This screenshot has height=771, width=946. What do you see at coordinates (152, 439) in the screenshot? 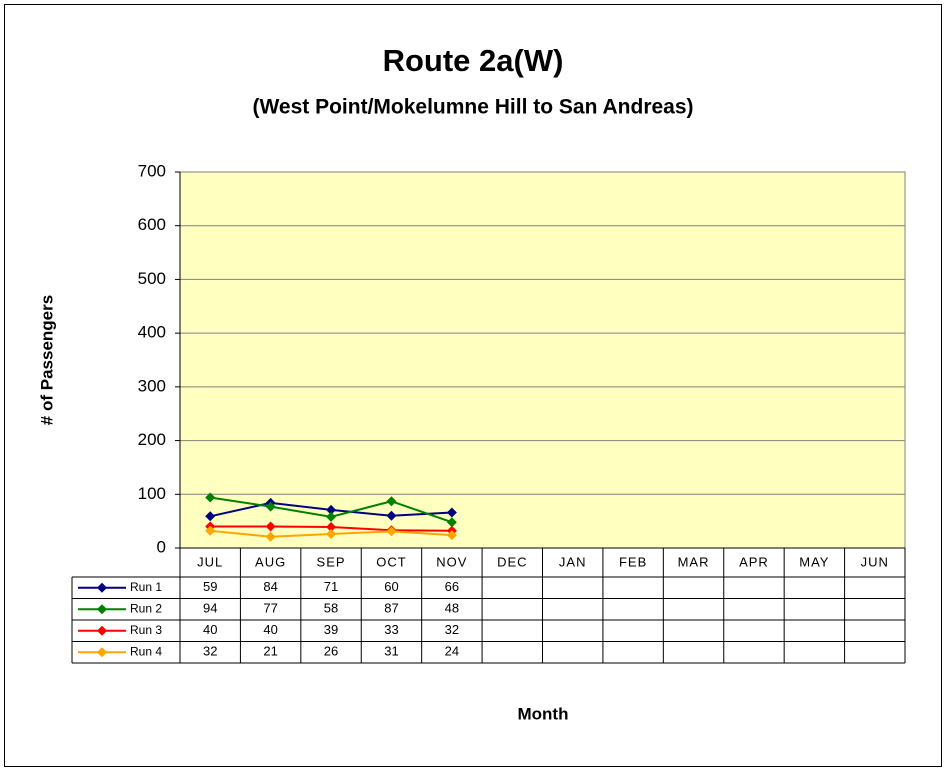
I see `y-tick-label: 200` at bounding box center [152, 439].